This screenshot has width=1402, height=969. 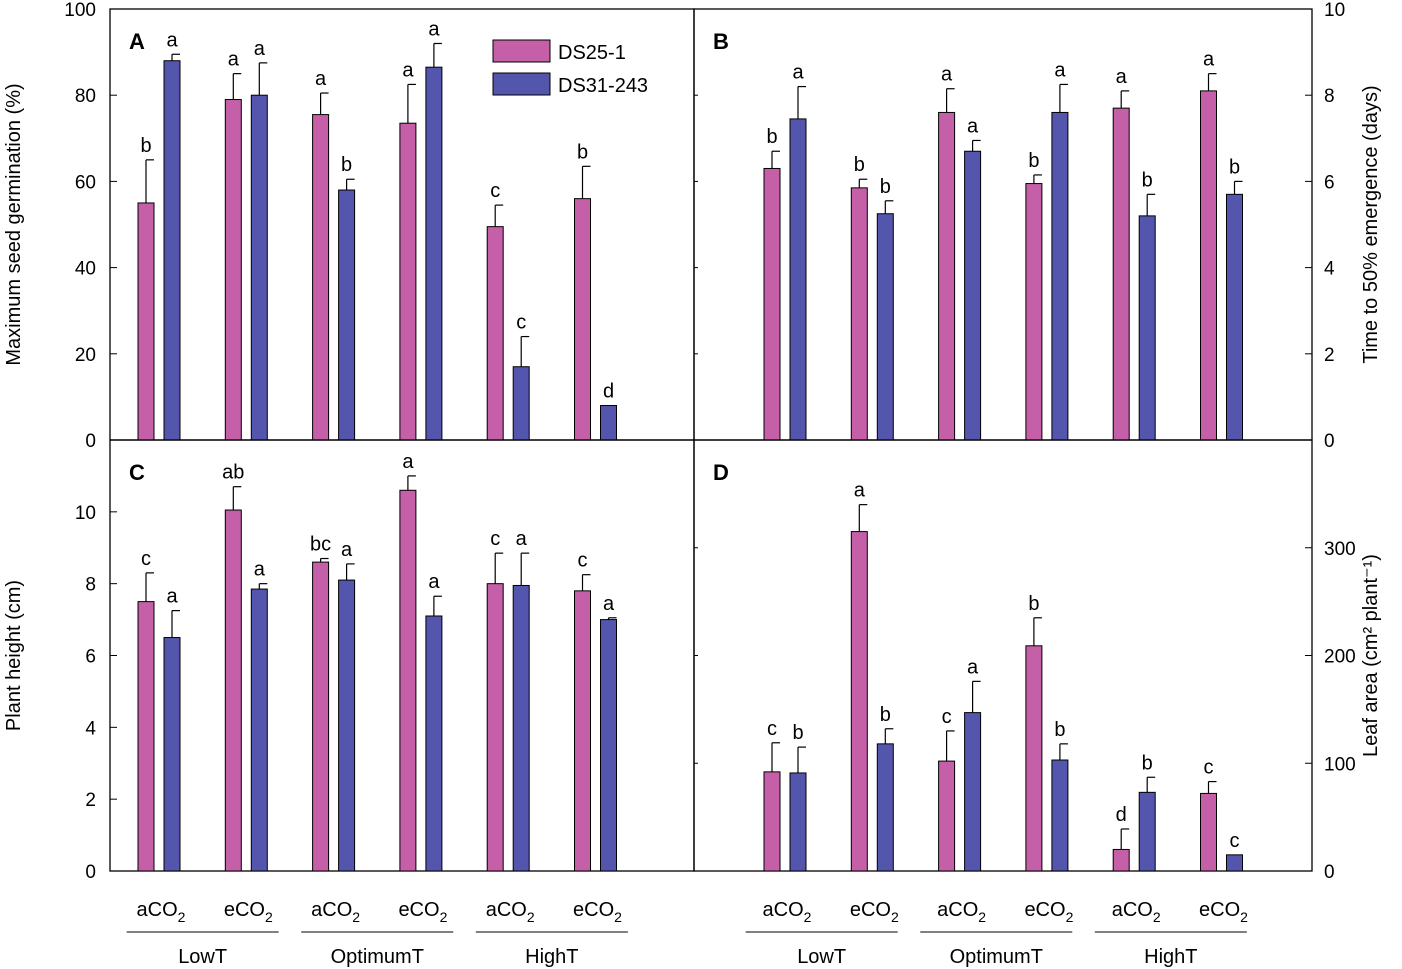 What do you see at coordinates (721, 472) in the screenshot?
I see `panel-label: D` at bounding box center [721, 472].